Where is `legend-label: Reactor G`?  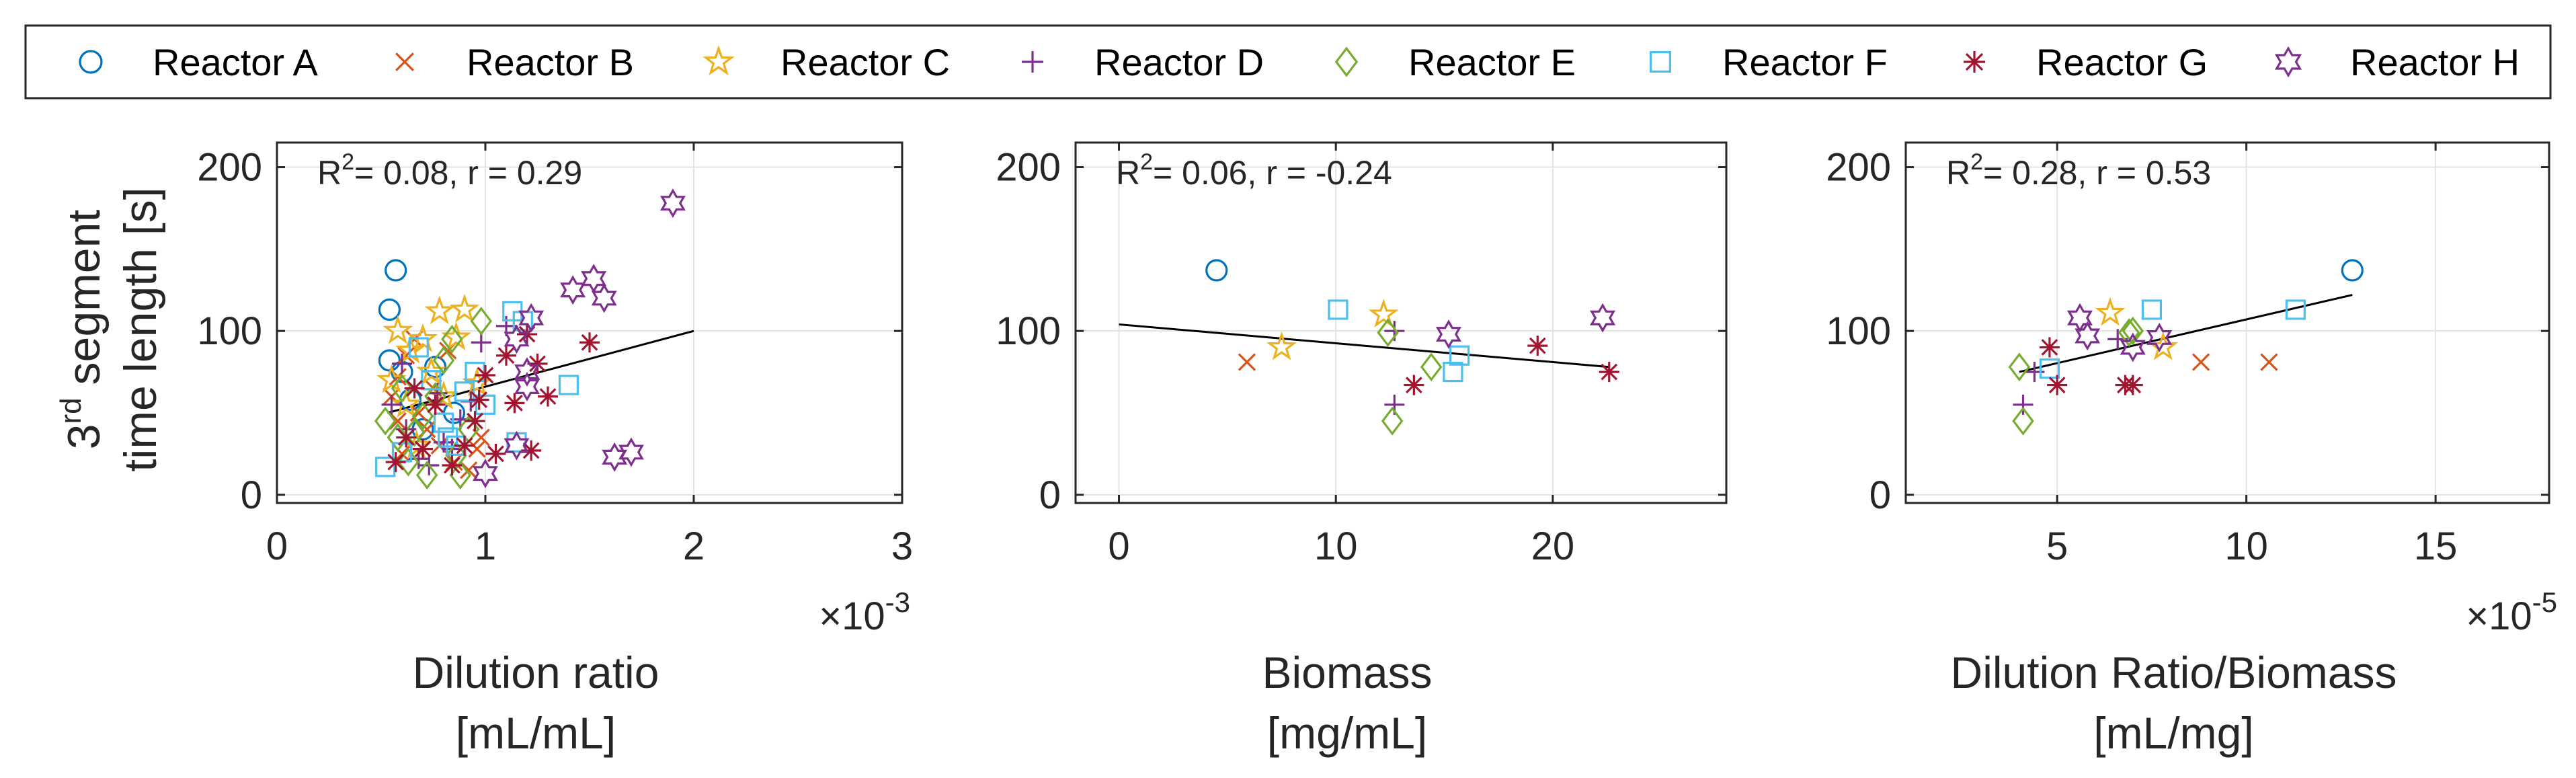 legend-label: Reactor G is located at coordinates (2122, 62).